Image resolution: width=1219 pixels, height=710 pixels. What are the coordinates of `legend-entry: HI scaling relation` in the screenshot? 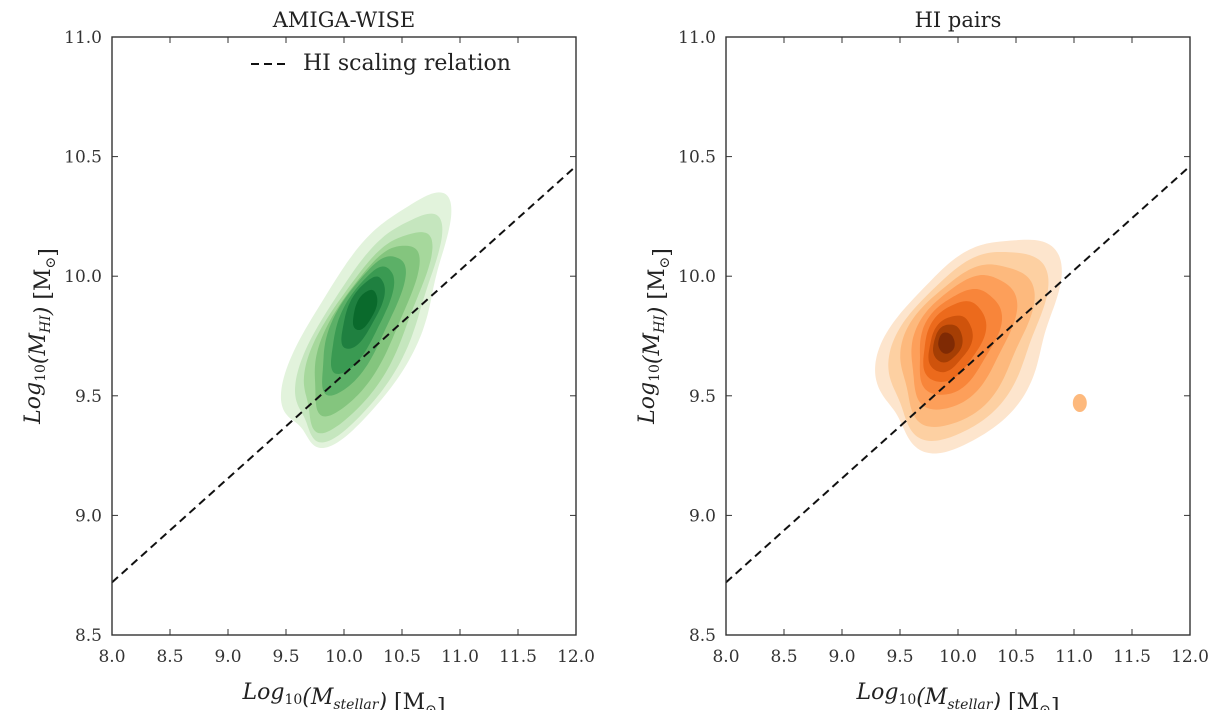 It's located at (407, 63).